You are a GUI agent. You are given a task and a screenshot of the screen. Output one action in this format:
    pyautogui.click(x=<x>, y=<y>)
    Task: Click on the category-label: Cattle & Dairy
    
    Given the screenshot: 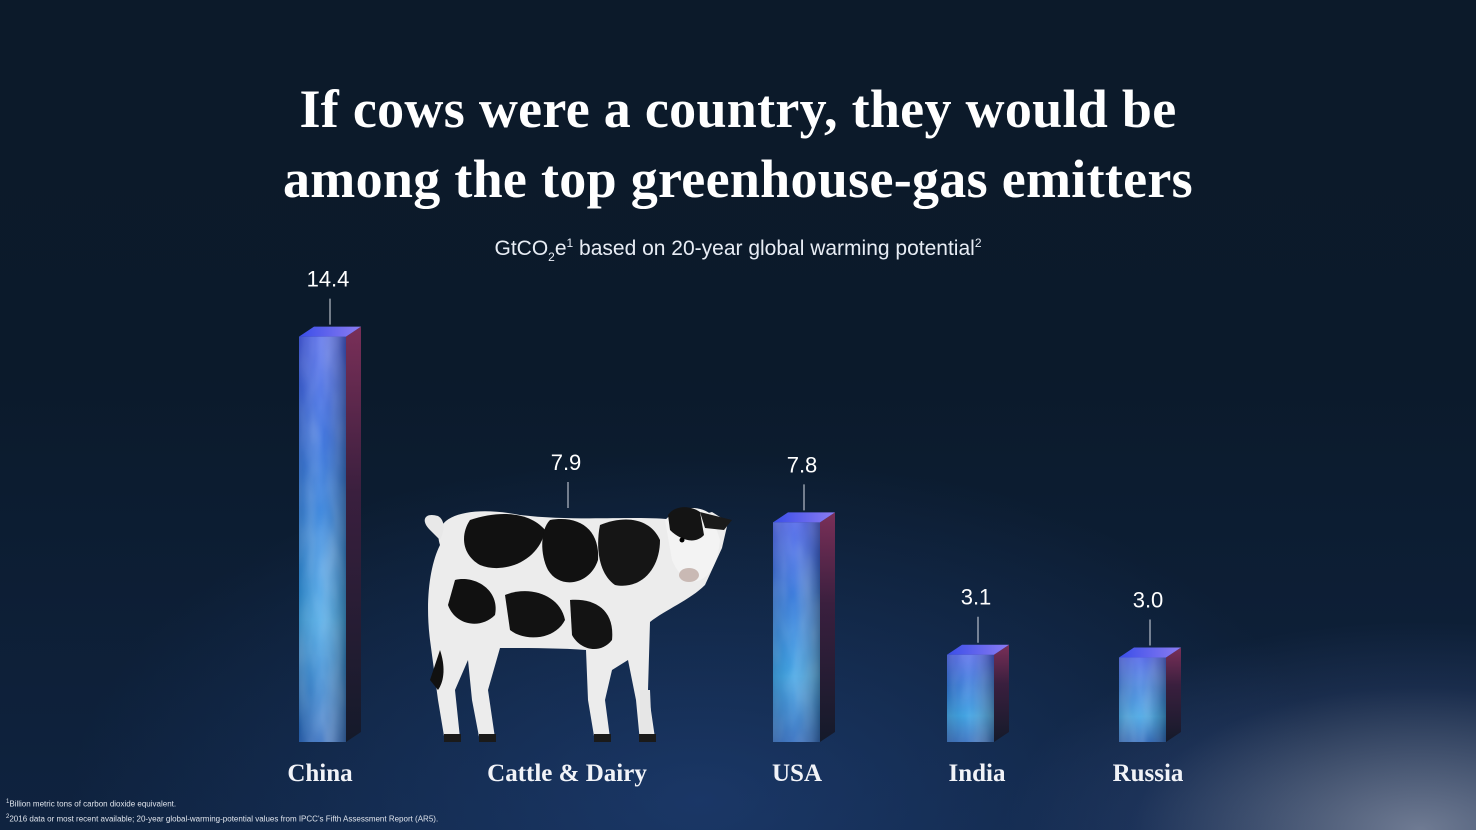 What is the action you would take?
    pyautogui.click(x=567, y=773)
    